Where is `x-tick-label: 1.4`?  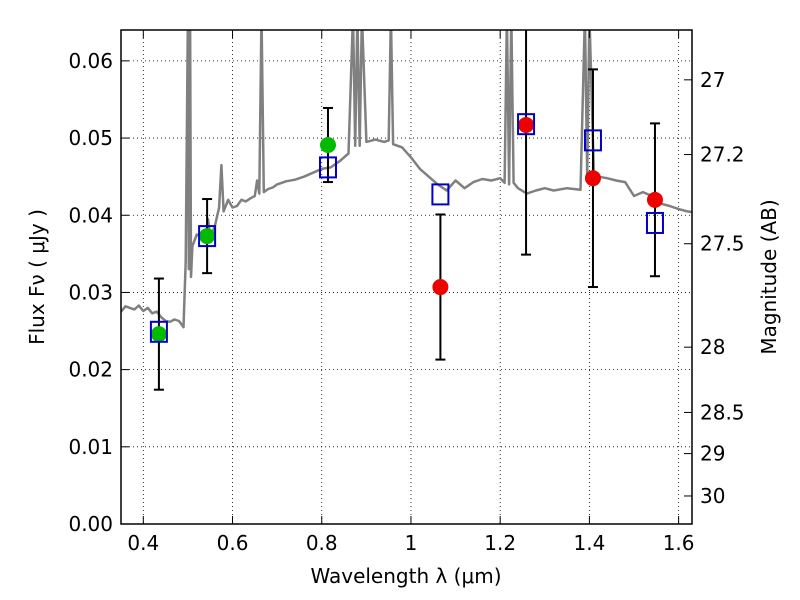
x-tick-label: 1.4 is located at coordinates (589, 543).